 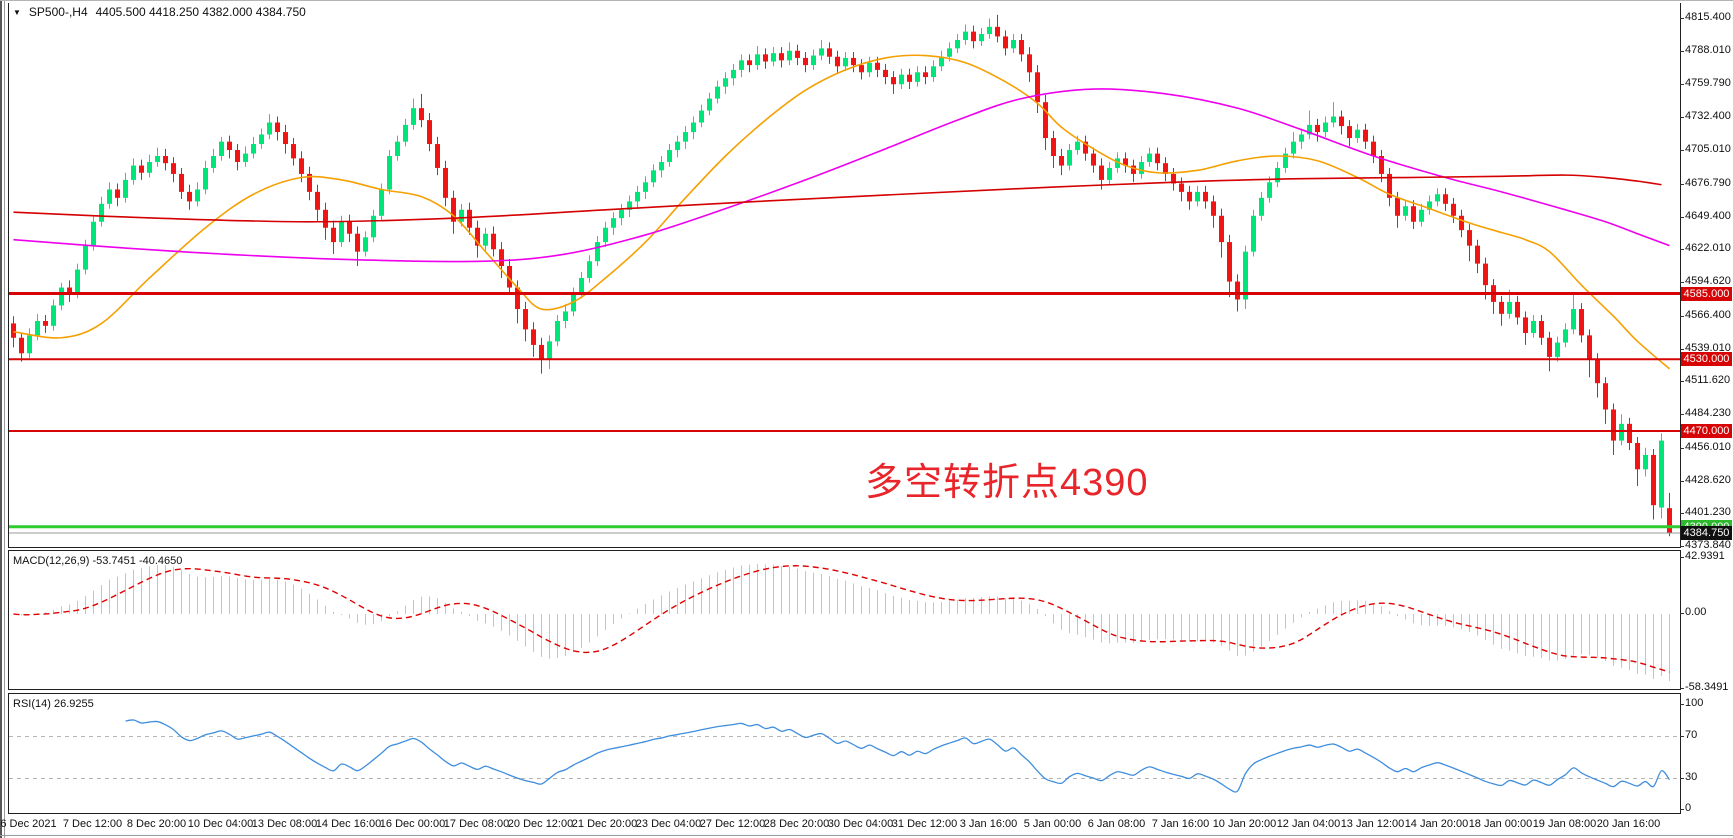 I want to click on rsi-panel: RSI(14) 26.9255, so click(x=844, y=753).